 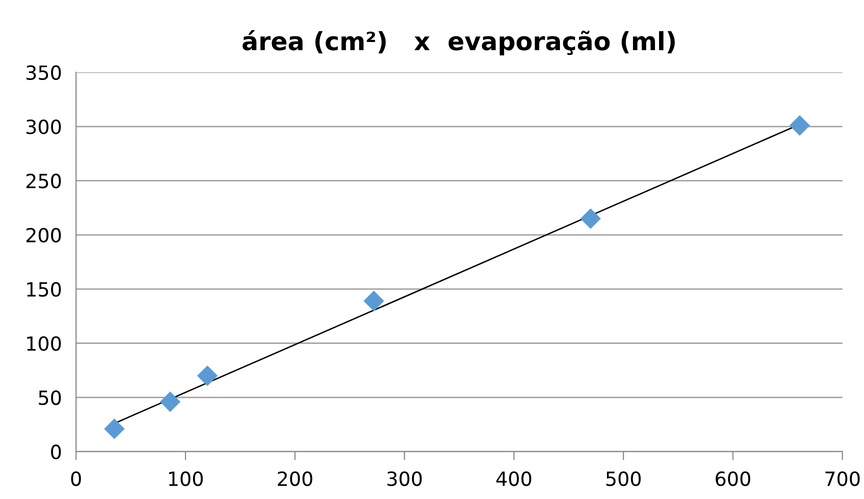 I want to click on y-tick-label: 250, so click(x=43, y=181).